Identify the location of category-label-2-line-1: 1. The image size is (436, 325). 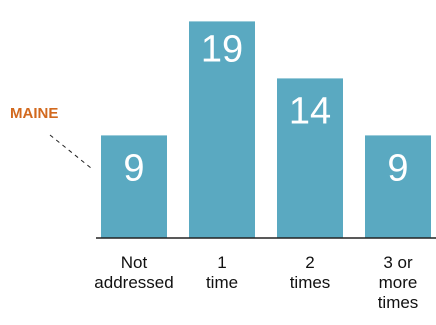
(221, 262).